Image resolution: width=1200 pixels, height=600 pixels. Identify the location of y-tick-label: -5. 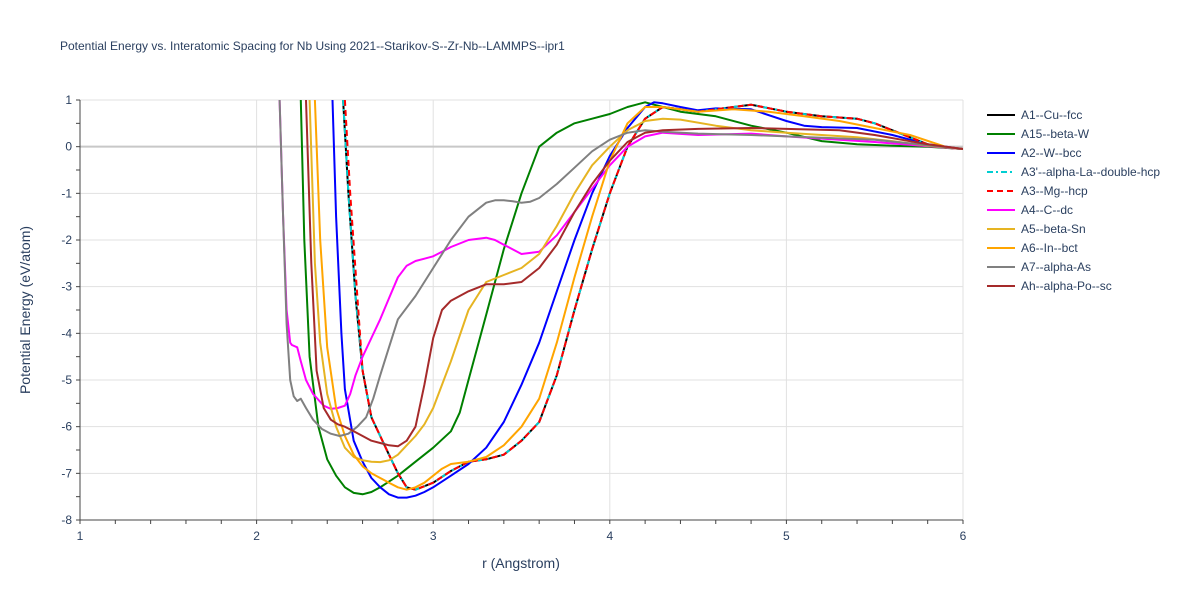
(66, 380).